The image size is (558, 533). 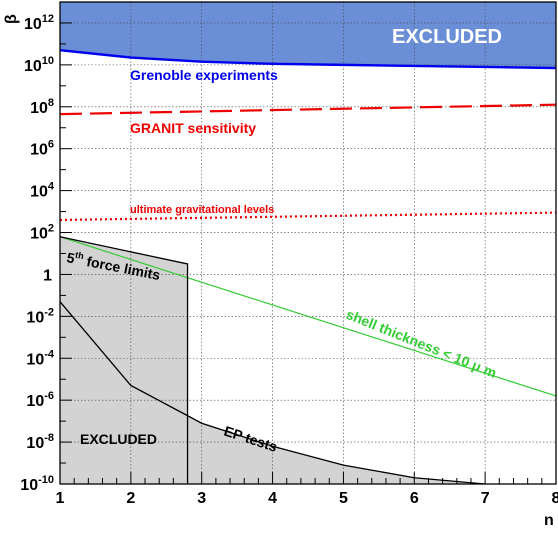 I want to click on granit-label: GRANIT sensitivity, so click(x=193, y=128).